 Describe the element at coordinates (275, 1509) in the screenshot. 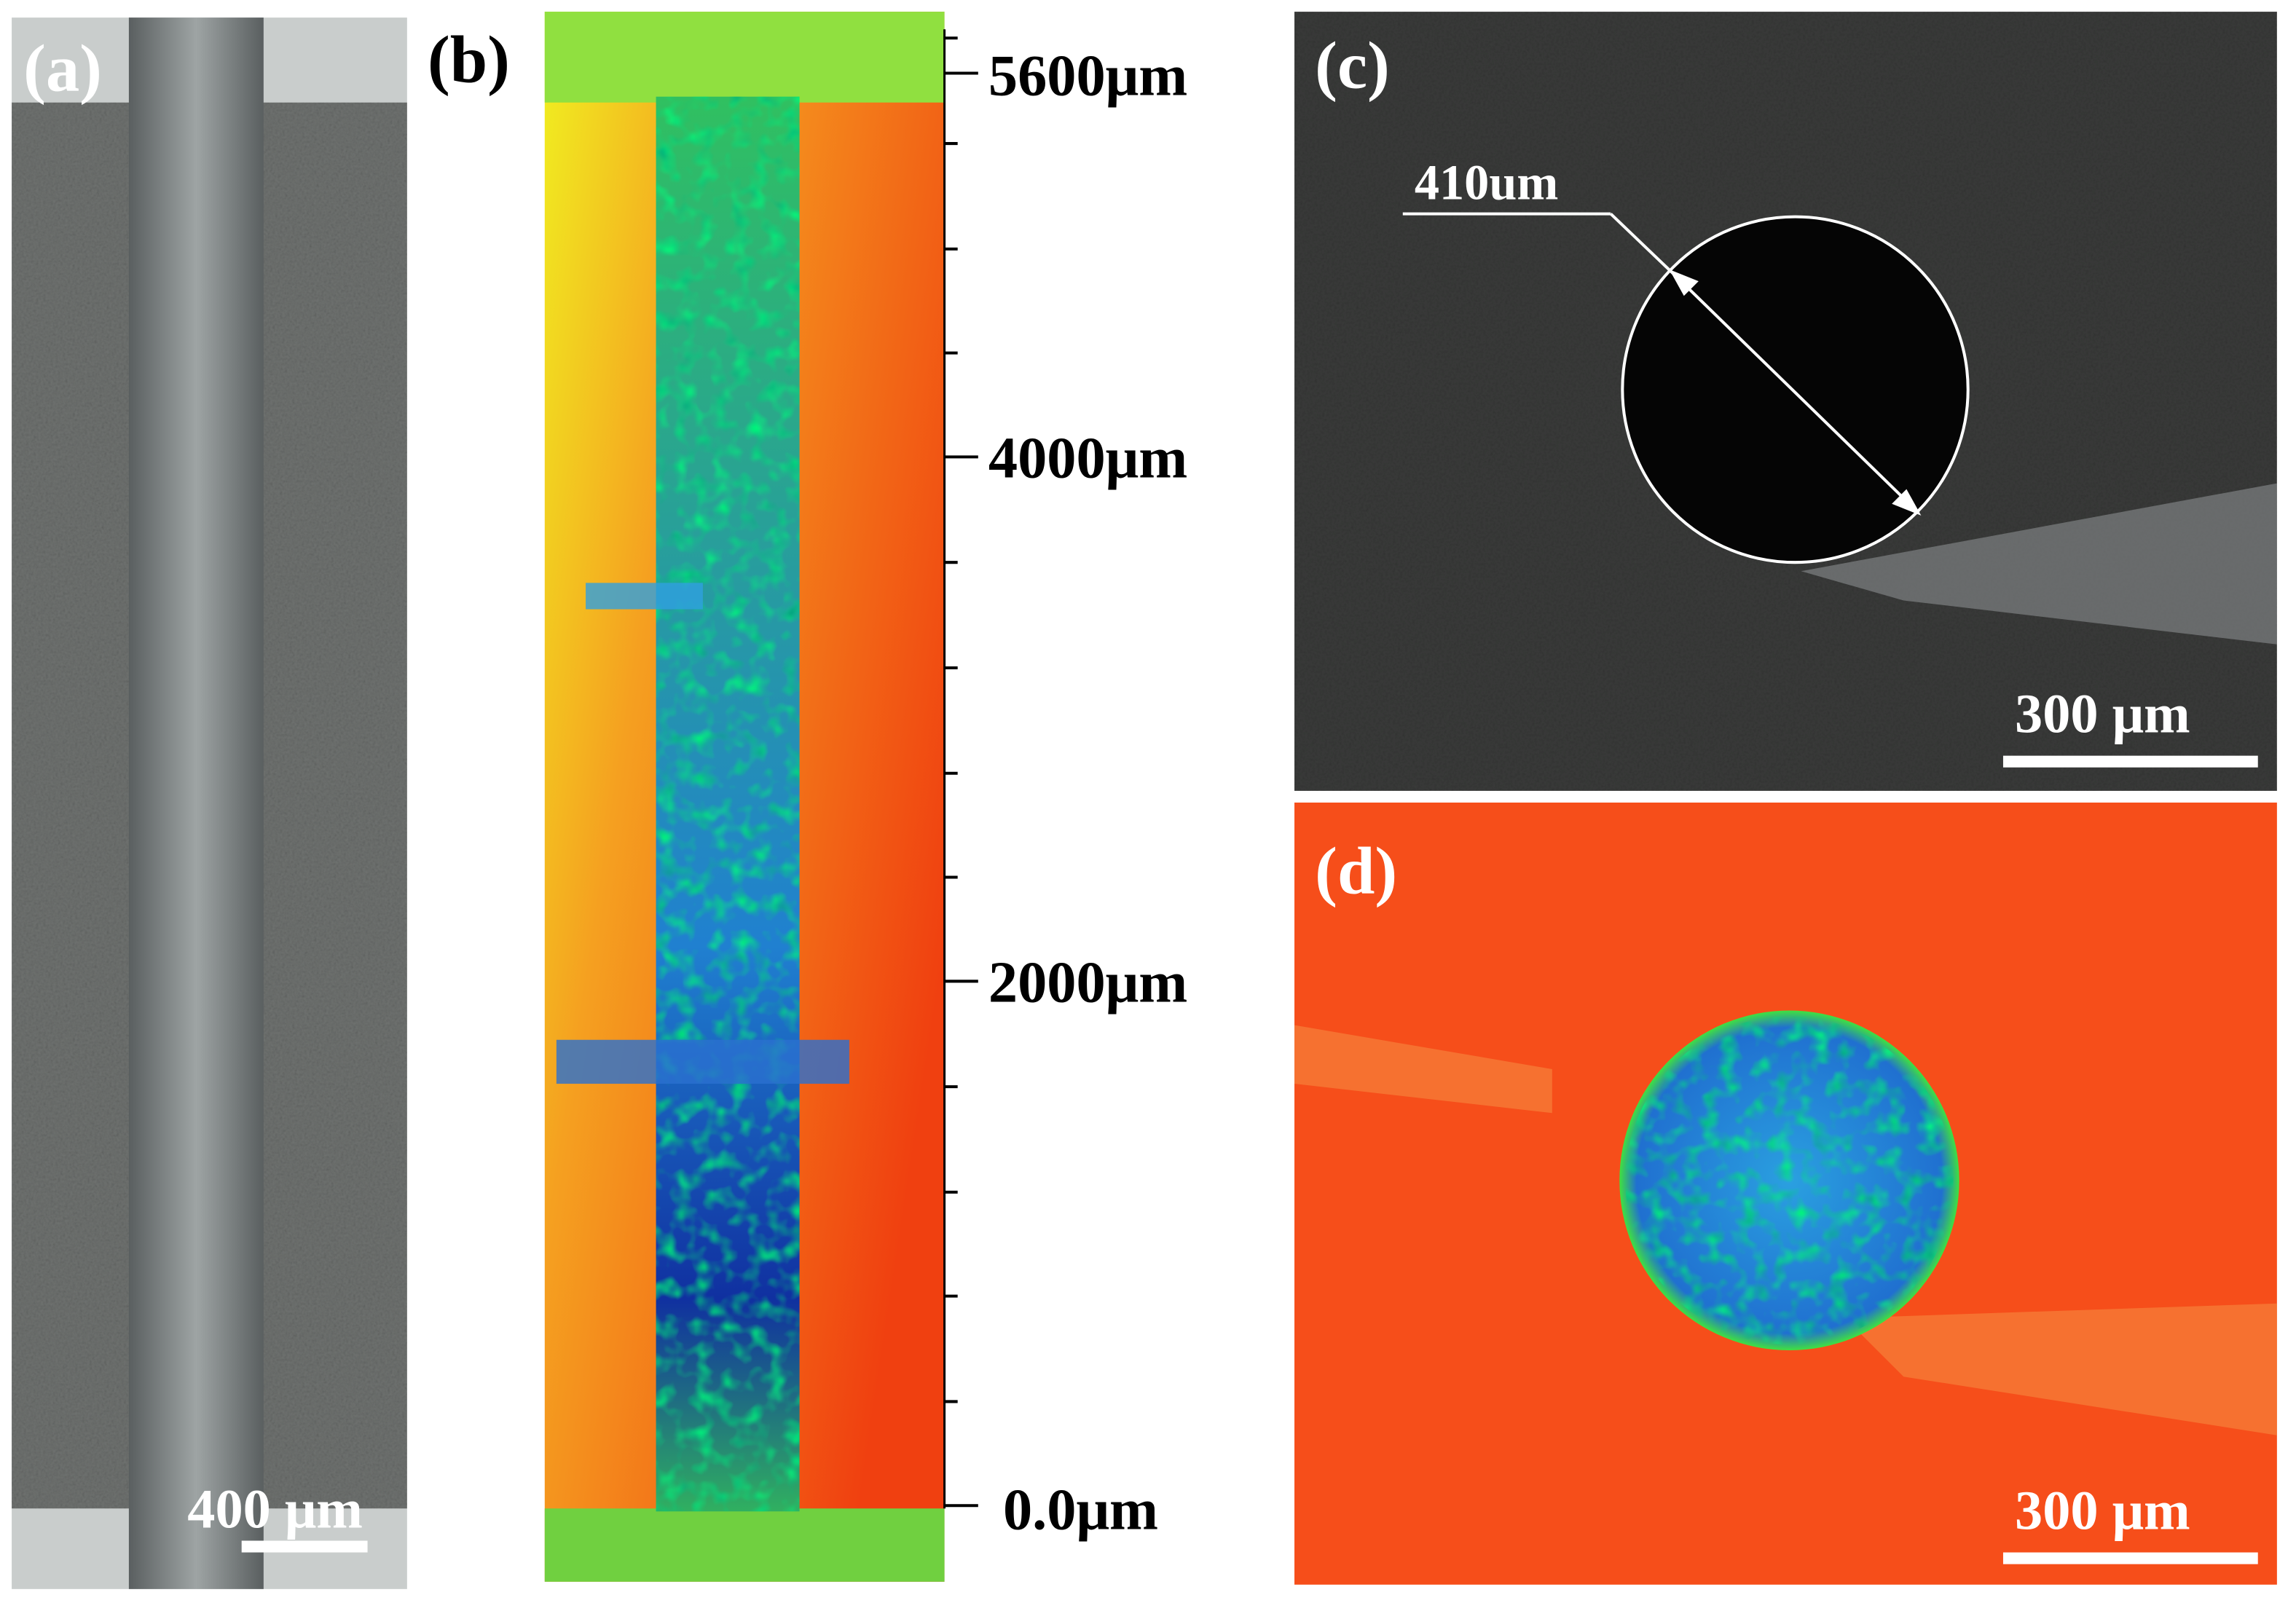

I see `scale-bar-label: 400 μm` at that location.